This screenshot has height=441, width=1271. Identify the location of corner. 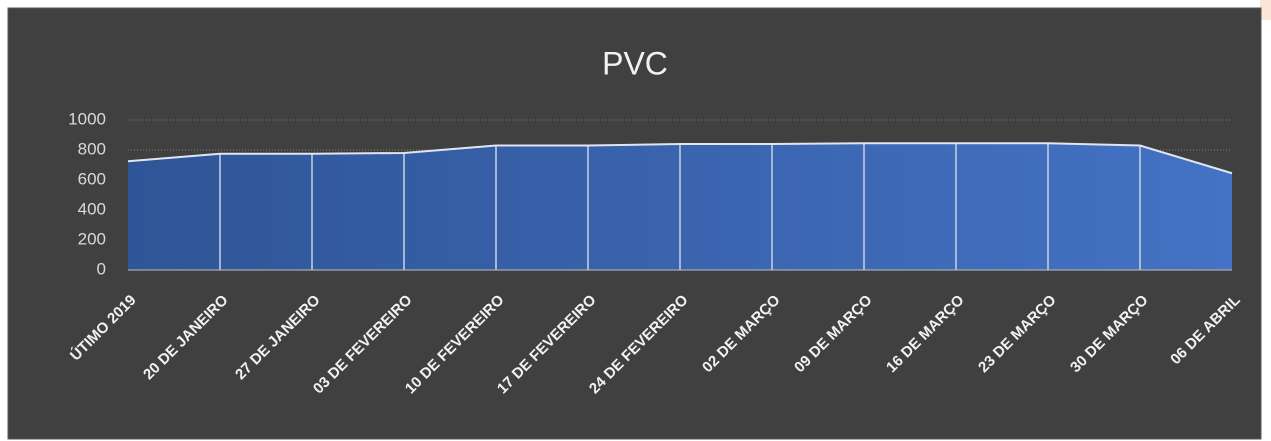
(1265, 10).